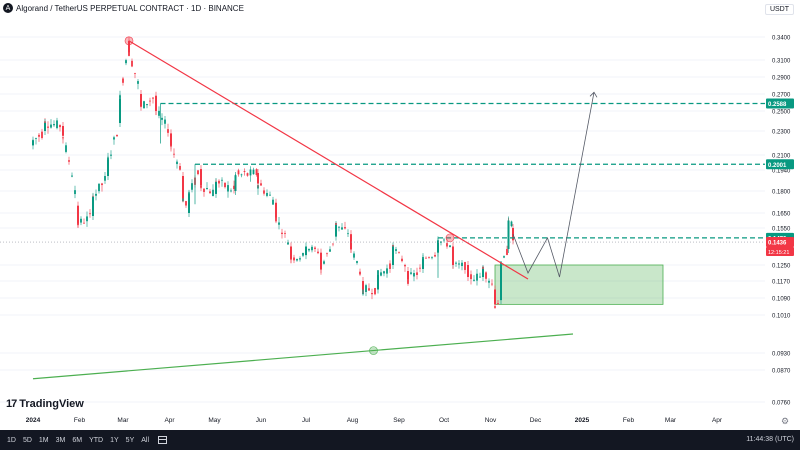 The image size is (800, 450). Describe the element at coordinates (43, 440) in the screenshot. I see `timeframe-1m-button: 1M` at that location.